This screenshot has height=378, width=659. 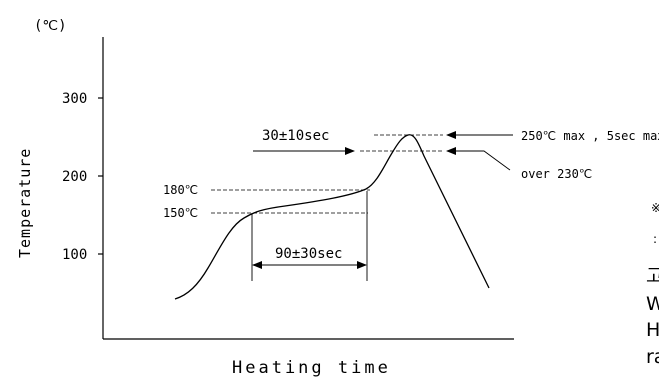 I want to click on side-text-fragment-6: ra, so click(x=652, y=357).